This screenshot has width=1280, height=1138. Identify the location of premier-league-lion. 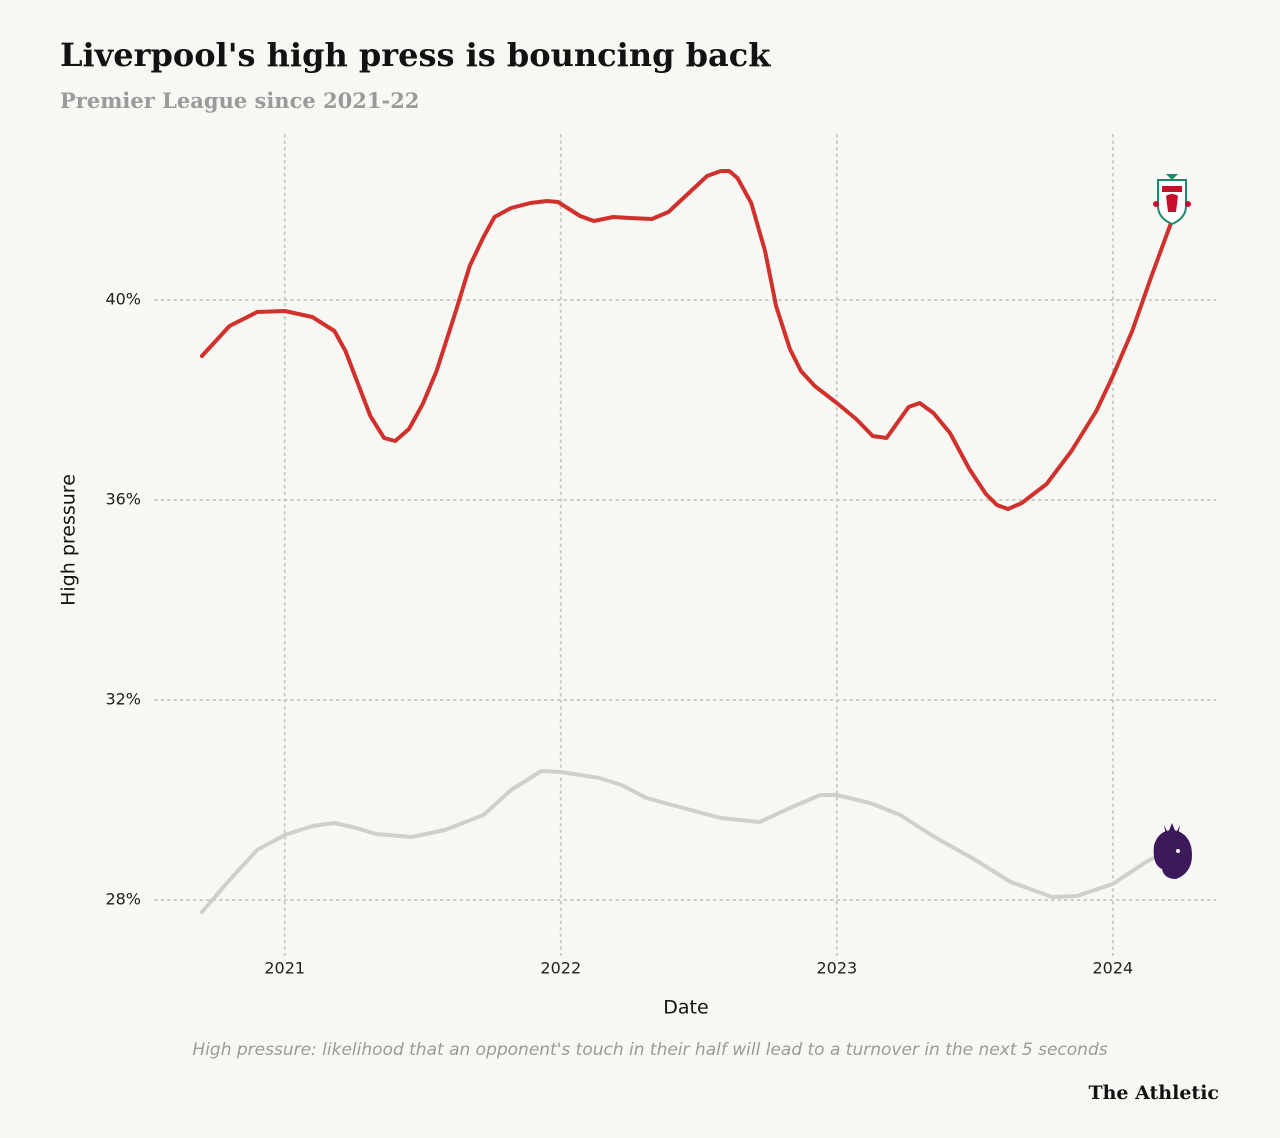
(1172, 851).